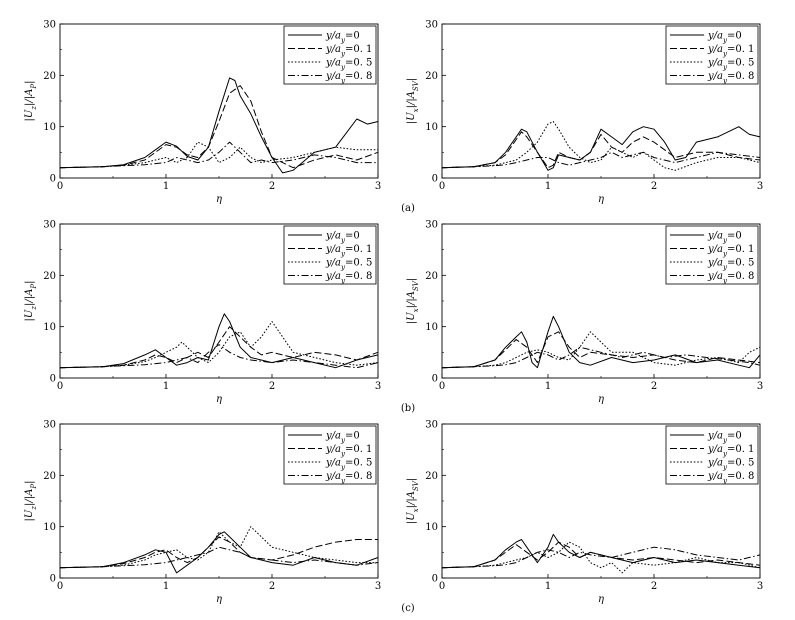 The image size is (795, 620). I want to click on caption-b: (b), so click(408, 408).